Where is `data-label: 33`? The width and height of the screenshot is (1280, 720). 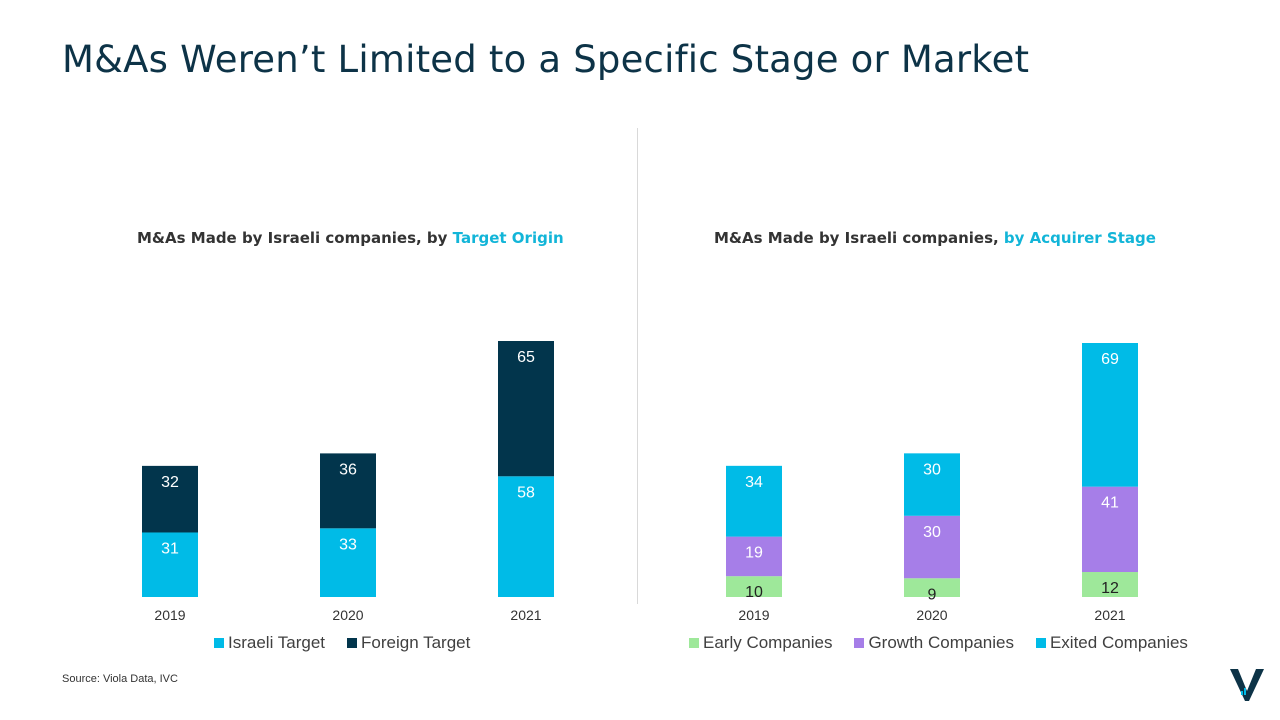 data-label: 33 is located at coordinates (348, 544).